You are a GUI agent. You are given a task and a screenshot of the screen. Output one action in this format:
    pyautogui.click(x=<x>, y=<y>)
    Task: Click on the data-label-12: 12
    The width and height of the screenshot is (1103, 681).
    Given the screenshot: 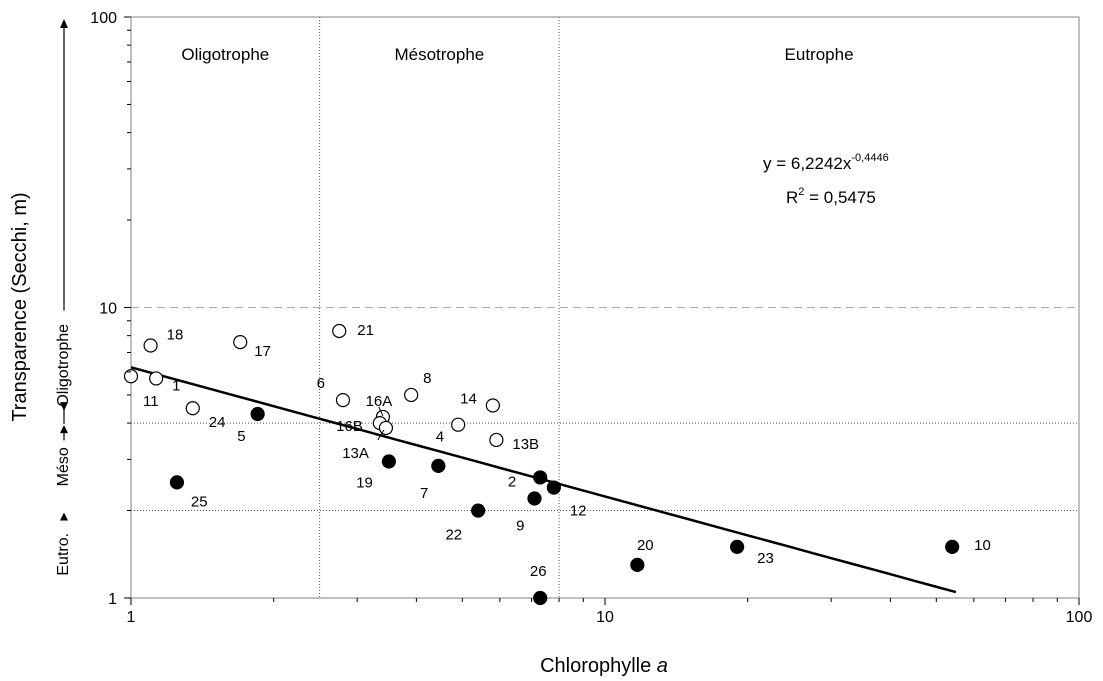 What is the action you would take?
    pyautogui.click(x=578, y=511)
    